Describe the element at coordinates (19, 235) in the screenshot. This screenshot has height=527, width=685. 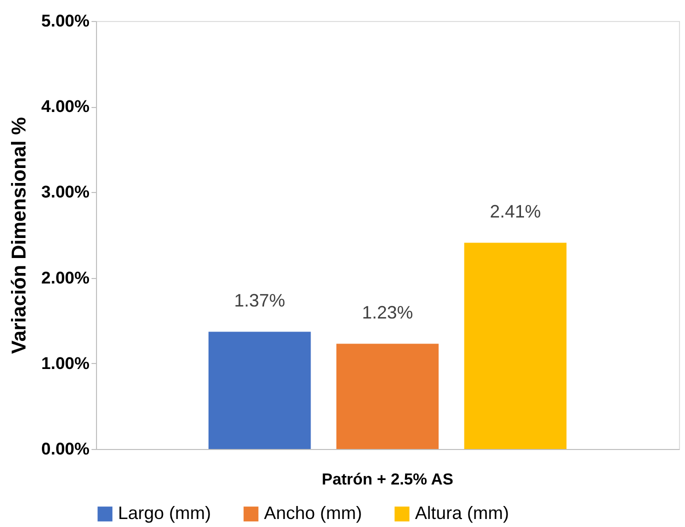
I see `y-axis-title: Variación Dimensional %` at that location.